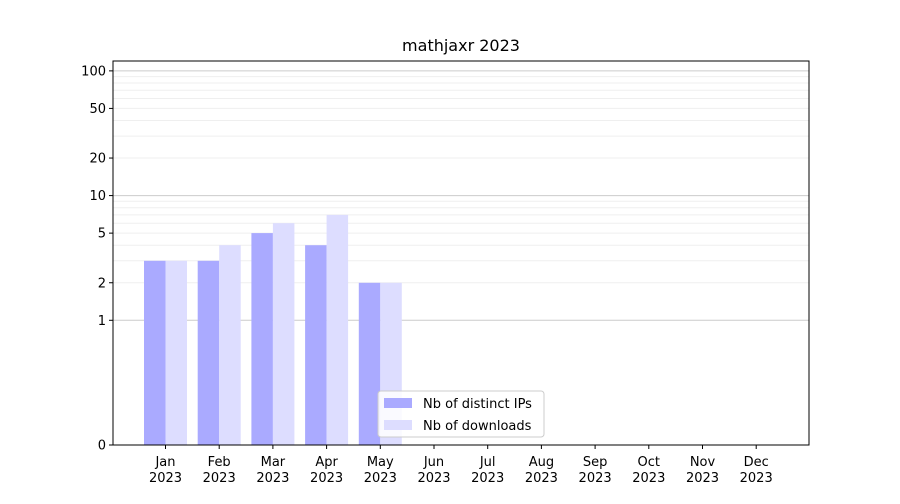 This screenshot has width=900, height=504. What do you see at coordinates (398, 425) in the screenshot?
I see `legend-swatch-downloads` at bounding box center [398, 425].